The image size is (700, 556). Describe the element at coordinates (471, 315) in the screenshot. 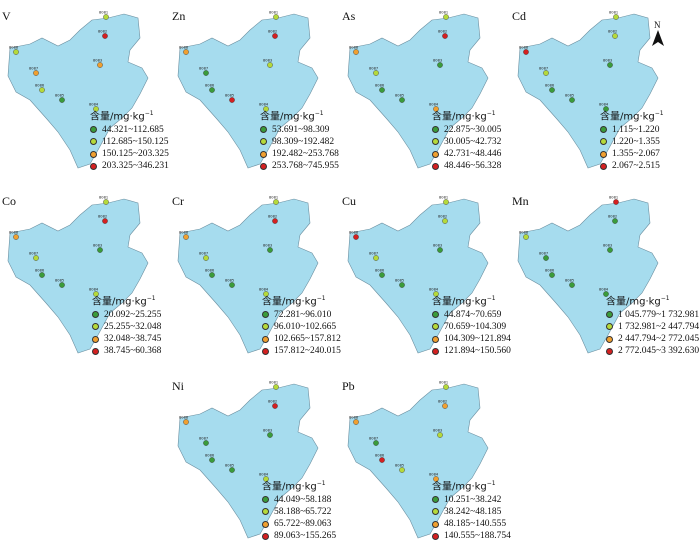

I see `legend-item: 44.874~70.659` at that location.